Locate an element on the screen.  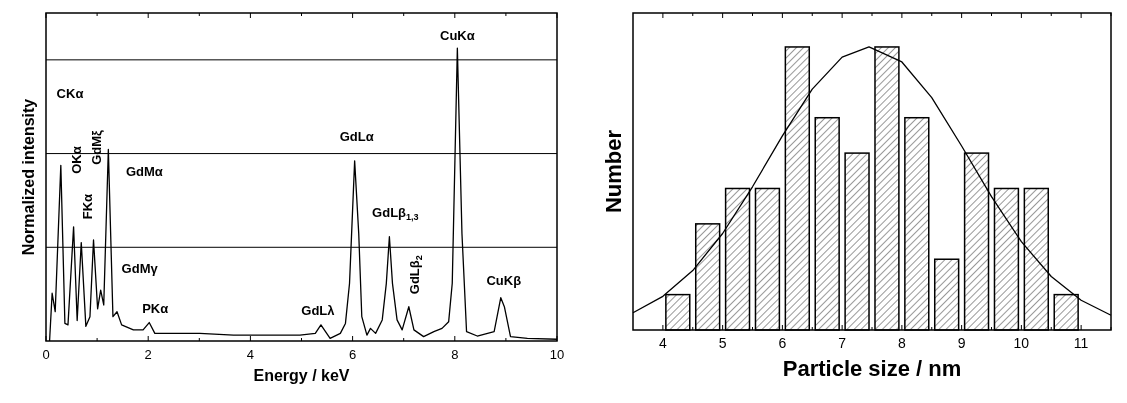
annotation: GdLλ is located at coordinates (318, 310).